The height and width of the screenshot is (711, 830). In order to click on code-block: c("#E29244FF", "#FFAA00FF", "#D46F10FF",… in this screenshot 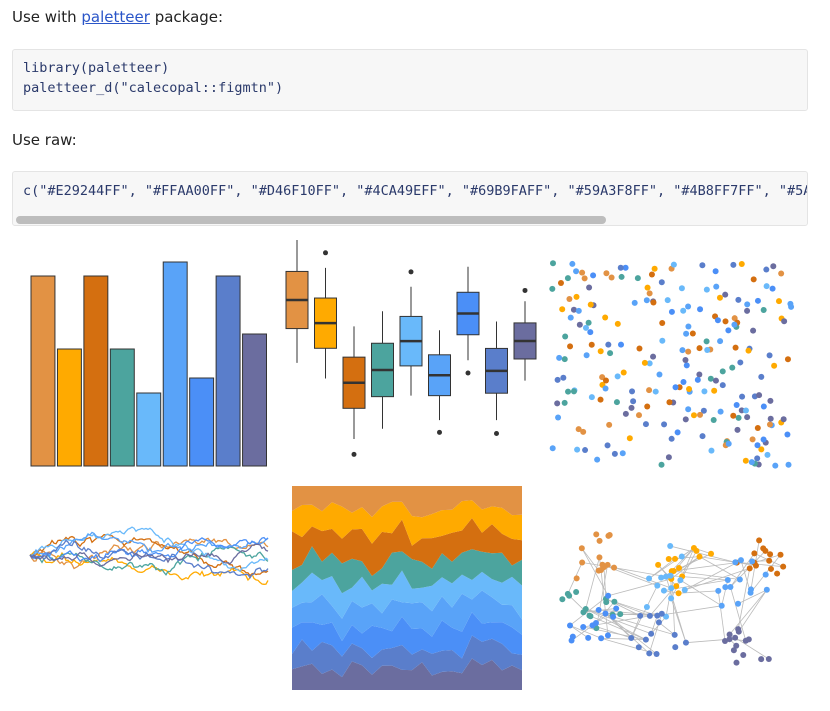, I will do `click(410, 198)`.